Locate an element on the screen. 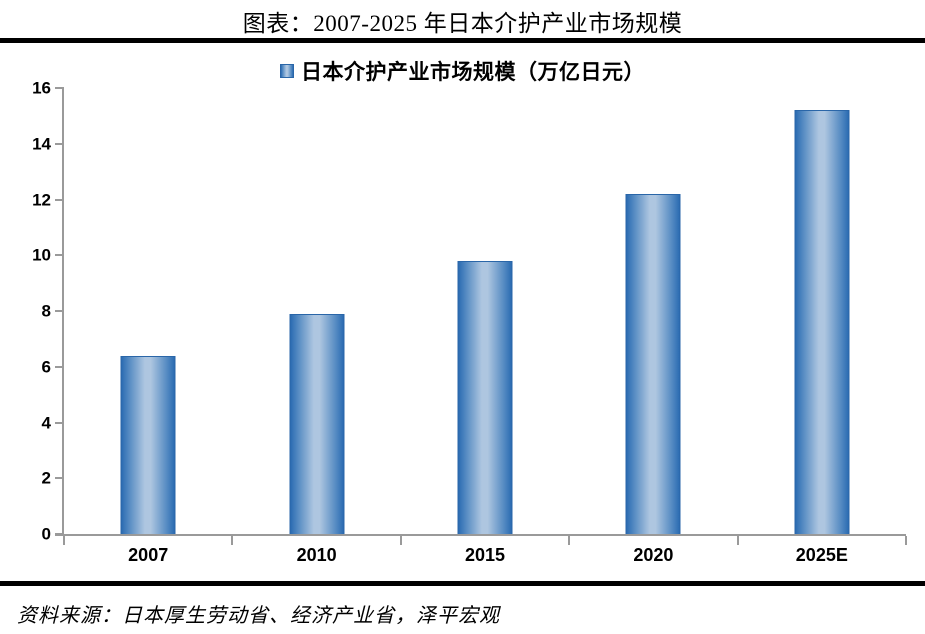 The width and height of the screenshot is (925, 634). y-axis-label: 2 is located at coordinates (46, 478).